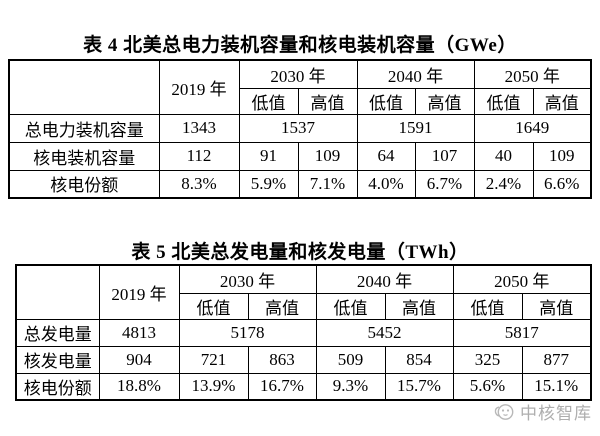 Image resolution: width=600 pixels, height=436 pixels. I want to click on table4-header-2040-low: 低值, so click(386, 101).